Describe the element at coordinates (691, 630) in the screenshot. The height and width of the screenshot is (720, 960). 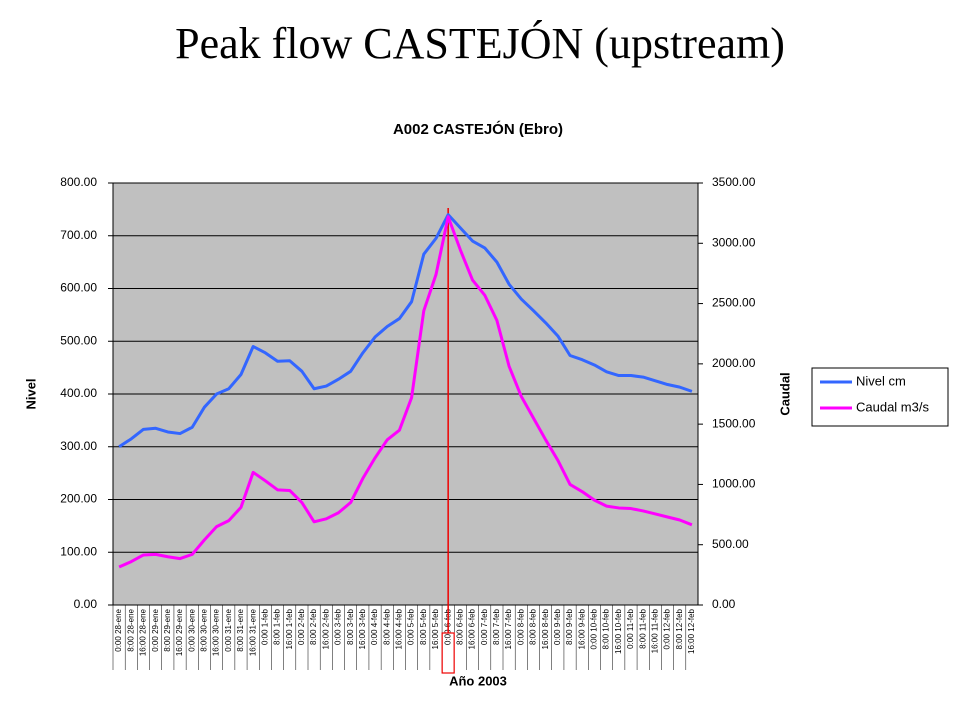
I see `x-tick-label: 16:00 12-feb` at that location.